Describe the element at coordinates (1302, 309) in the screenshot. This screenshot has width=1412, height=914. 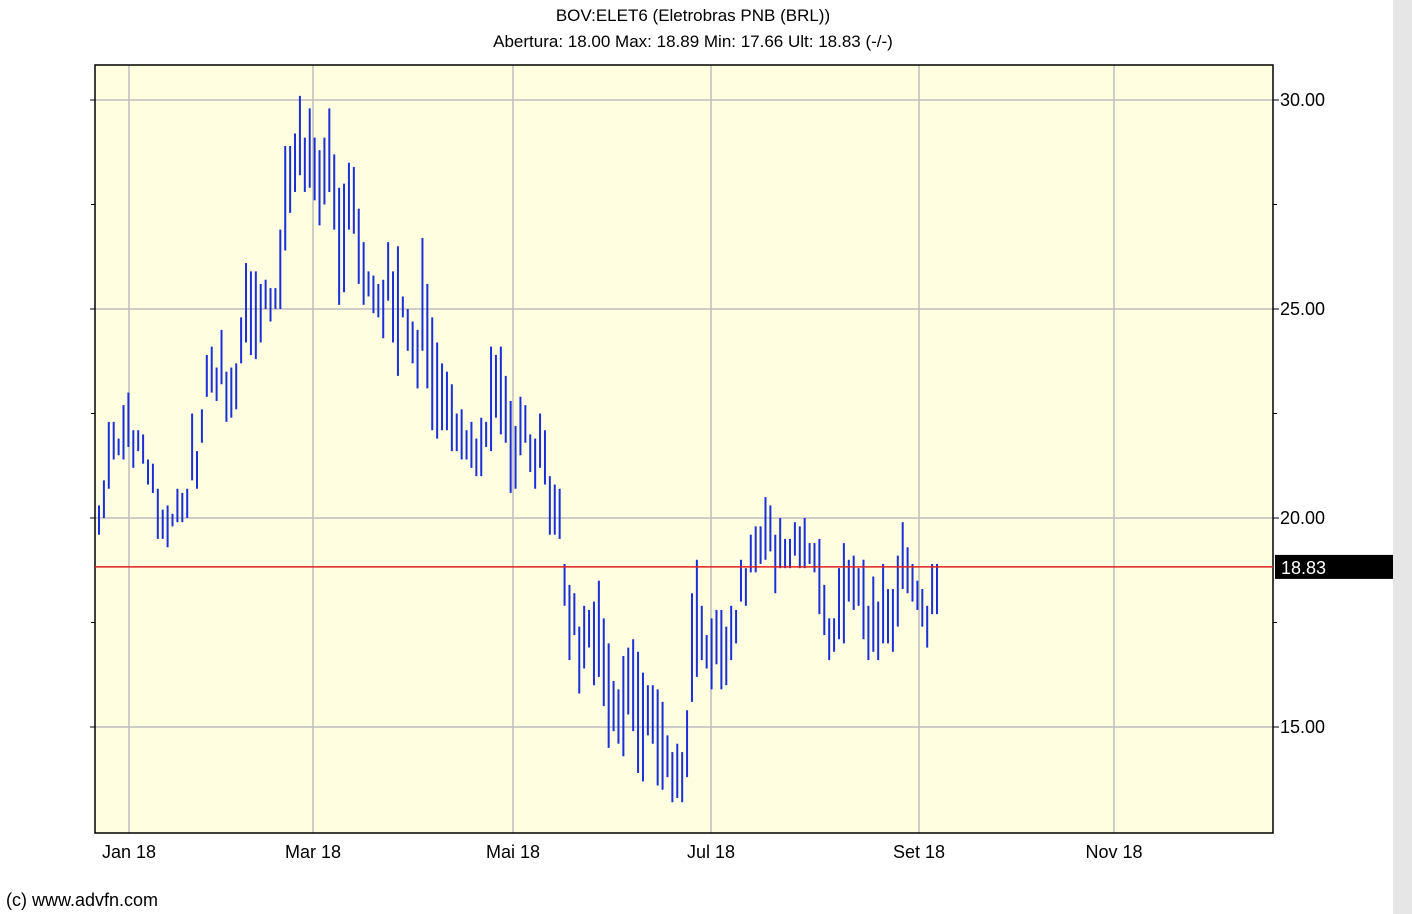
I see `y-tick-label: 25.00` at that location.